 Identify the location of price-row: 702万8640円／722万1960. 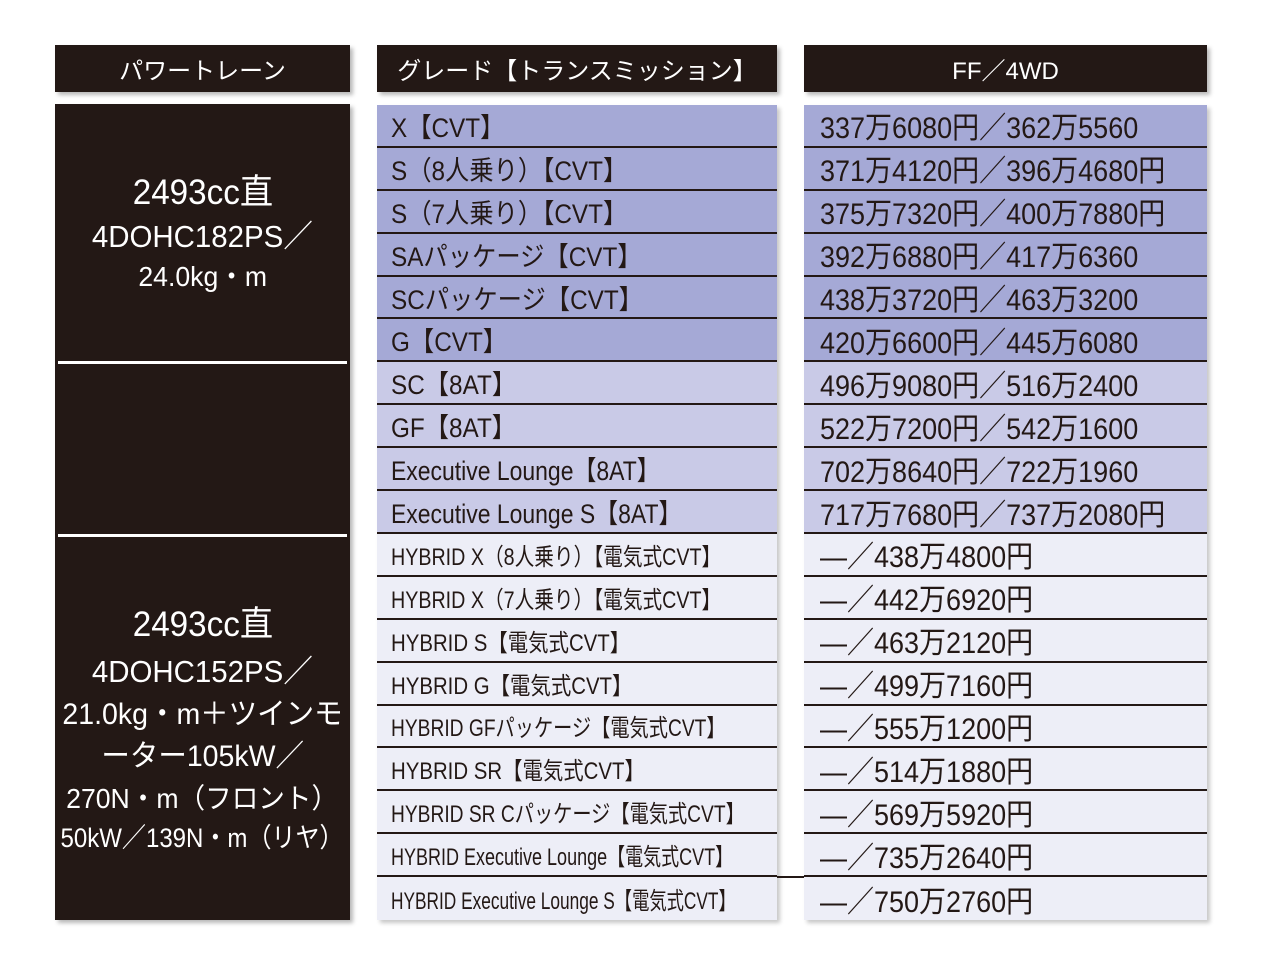
(1005, 470).